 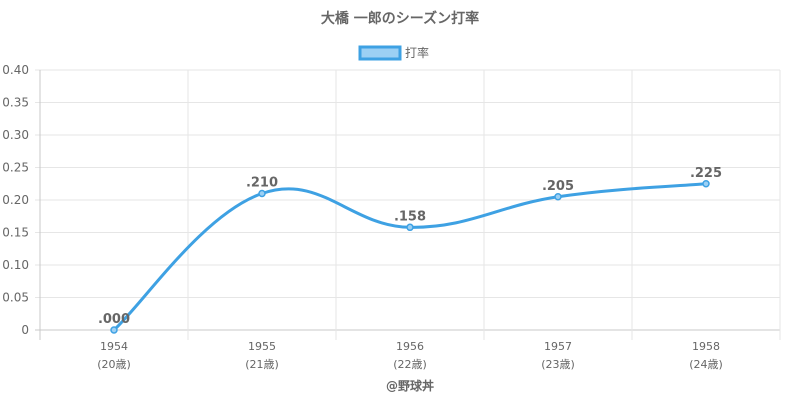 I want to click on x-tick-label: 1957, so click(x=558, y=346).